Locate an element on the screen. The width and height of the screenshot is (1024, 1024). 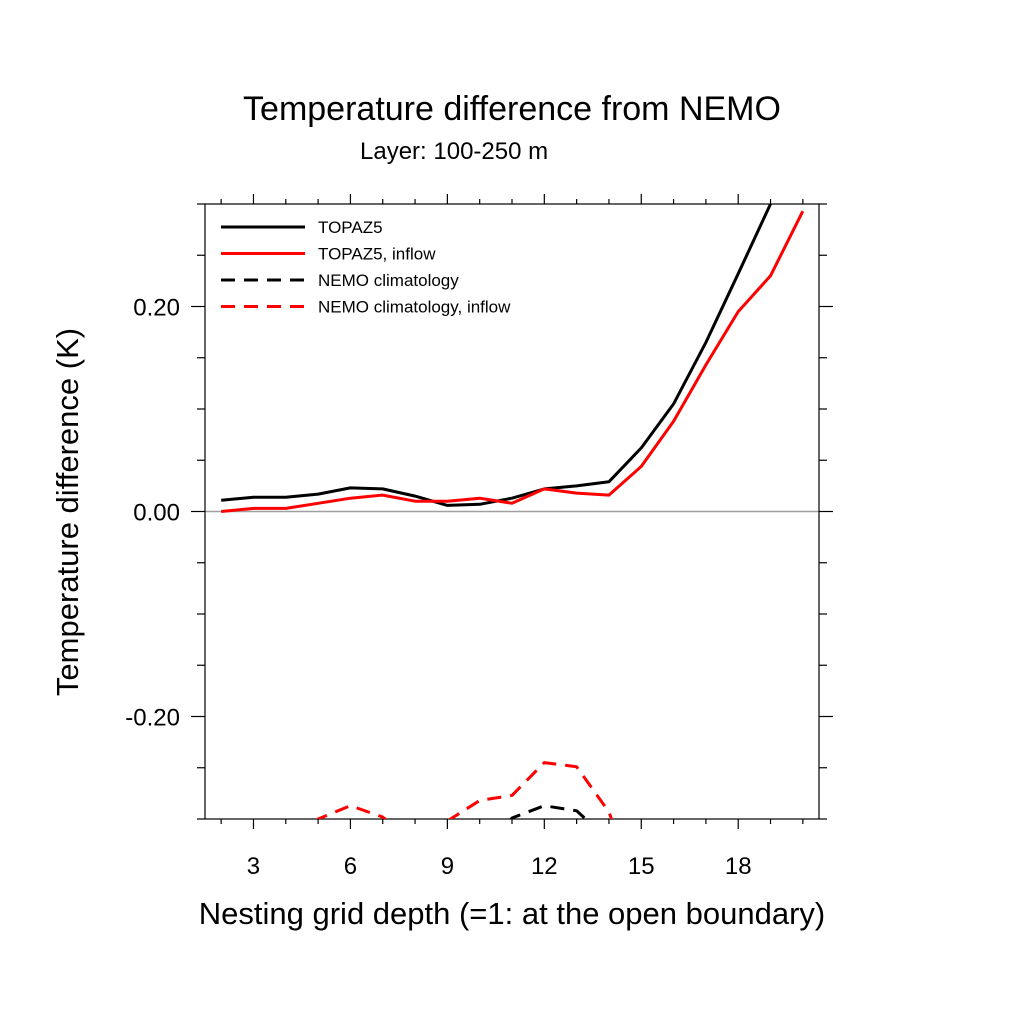
x-tick-label: 15 is located at coordinates (641, 866).